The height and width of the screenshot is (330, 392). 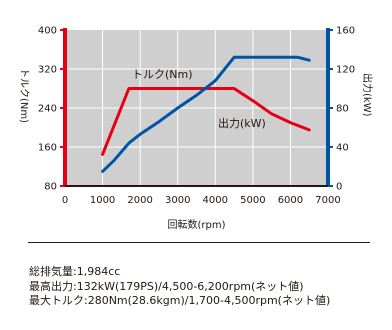 What do you see at coordinates (327, 200) in the screenshot?
I see `x-tick-label: 7000` at bounding box center [327, 200].